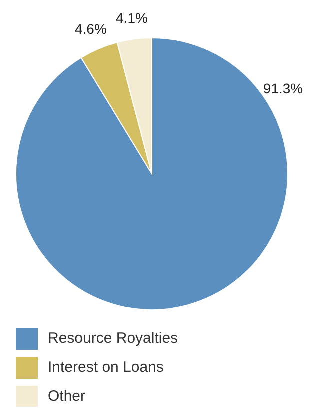 Image resolution: width=329 pixels, height=415 pixels. I want to click on legend-label: Other, so click(67, 396).